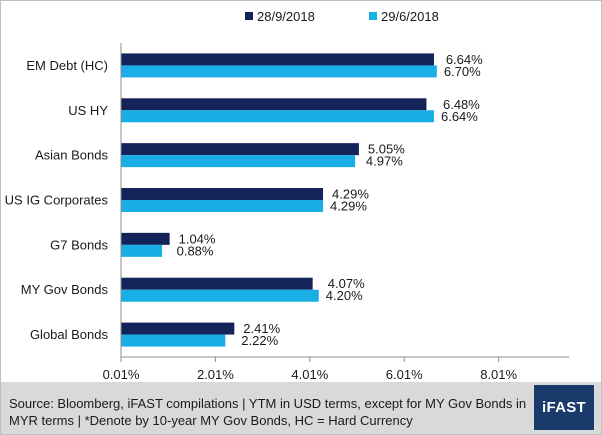  What do you see at coordinates (79, 244) in the screenshot?
I see `category-label: G7 Bonds` at bounding box center [79, 244].